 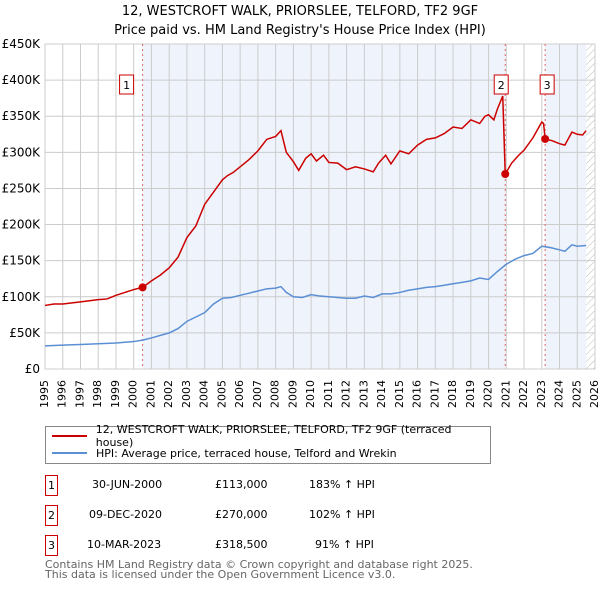 What do you see at coordinates (239, 394) in the screenshot?
I see `x-tick-label: 2006` at bounding box center [239, 394].